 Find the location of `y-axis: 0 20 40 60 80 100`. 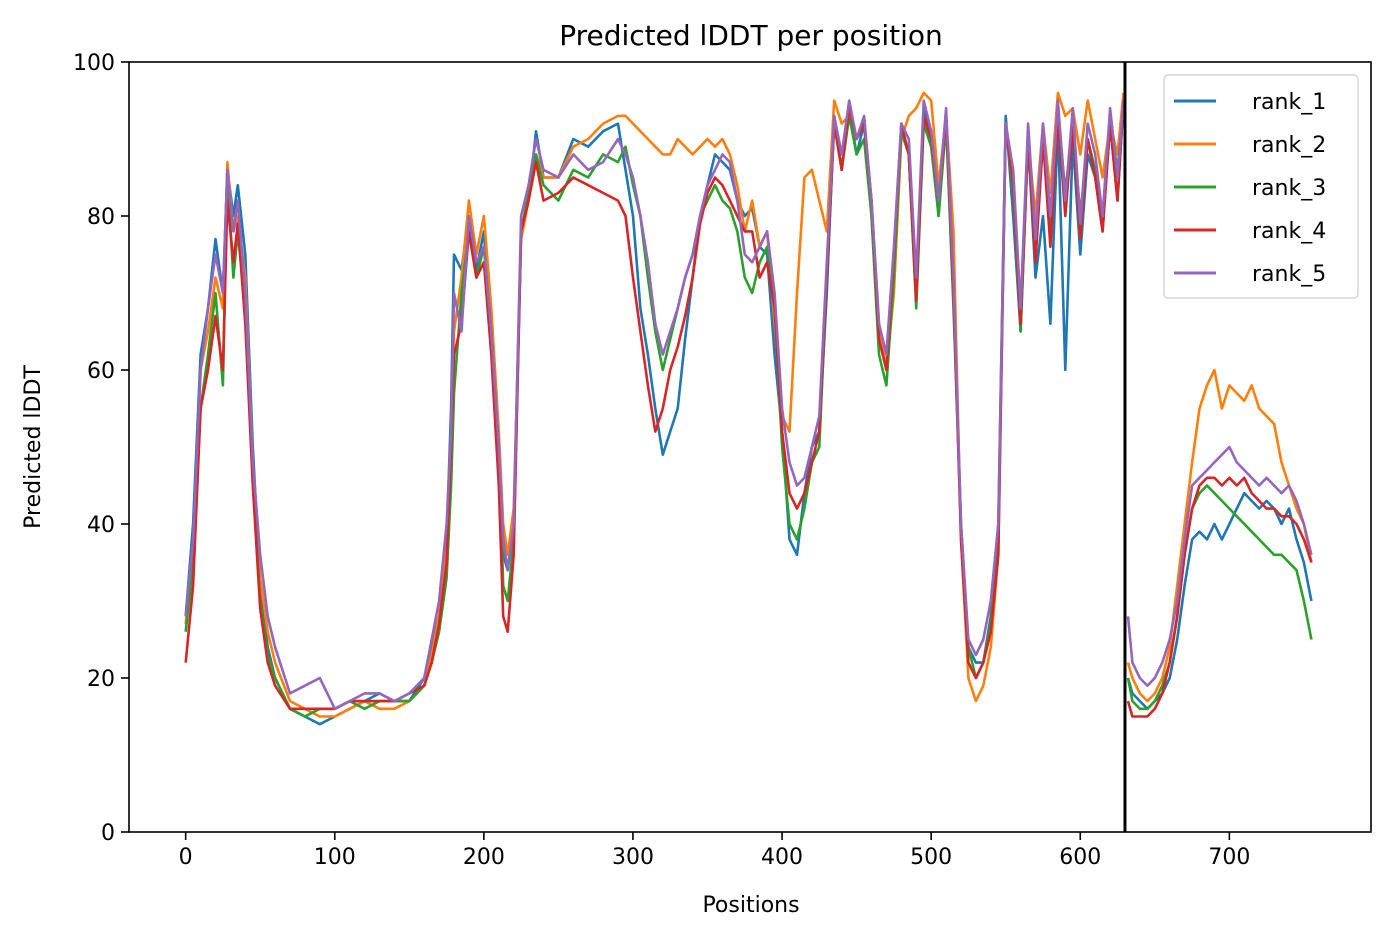

y-axis: 0 20 40 60 80 100 is located at coordinates (101, 448).